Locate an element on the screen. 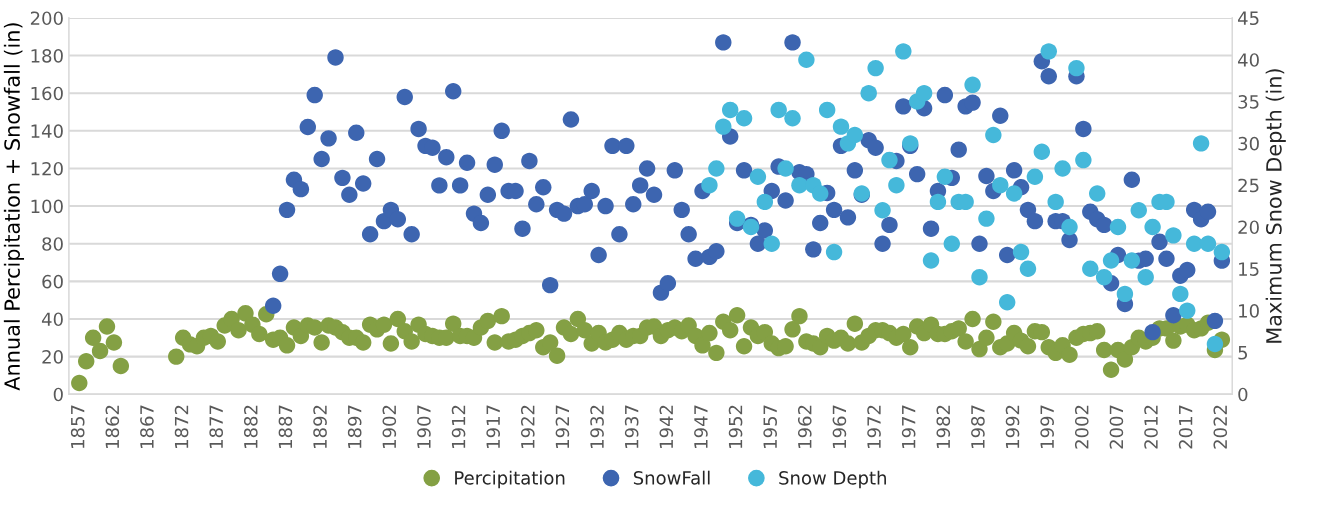  y-tick-label: 200 is located at coordinates (46, 18).